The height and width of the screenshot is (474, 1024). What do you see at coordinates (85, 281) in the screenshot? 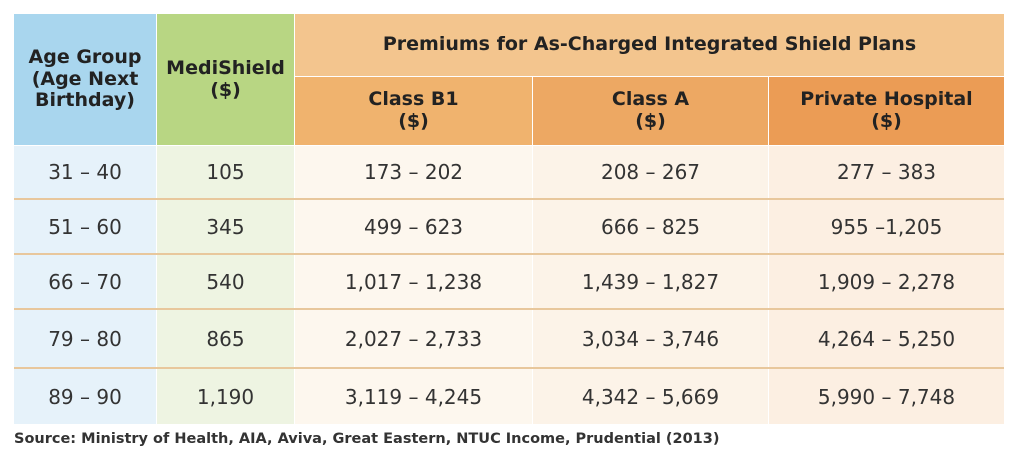
I see `table-cell-age: 66 – 70` at bounding box center [85, 281].